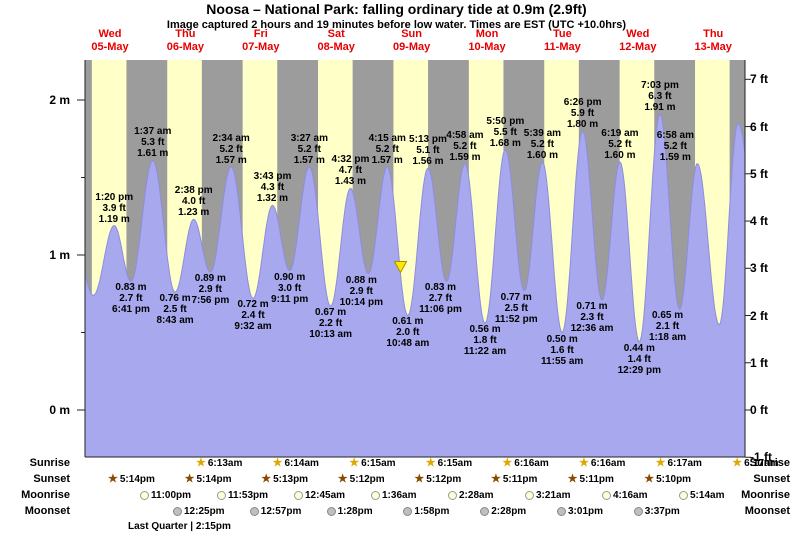 The height and width of the screenshot is (538, 793). Describe the element at coordinates (193, 202) in the screenshot. I see `tide-high-annotation: 2:38 pm 4.0 ft 1.23 m` at that location.